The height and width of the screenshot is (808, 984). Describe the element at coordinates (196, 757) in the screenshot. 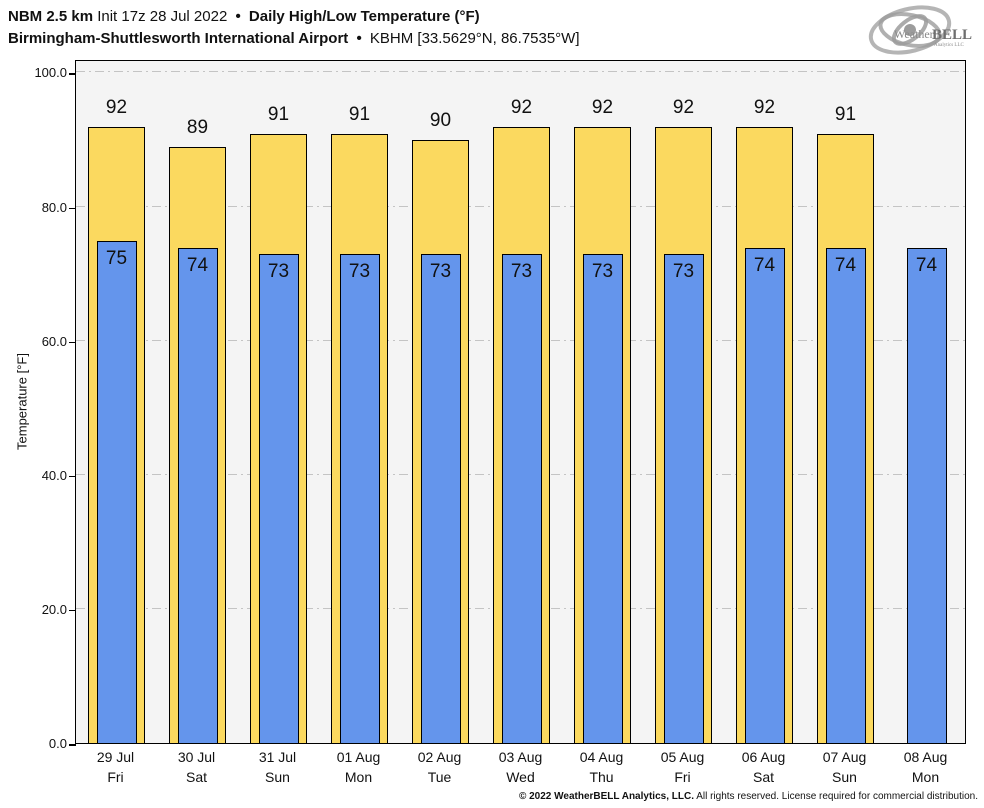

I see `x-label-date: 30 Jul` at that location.